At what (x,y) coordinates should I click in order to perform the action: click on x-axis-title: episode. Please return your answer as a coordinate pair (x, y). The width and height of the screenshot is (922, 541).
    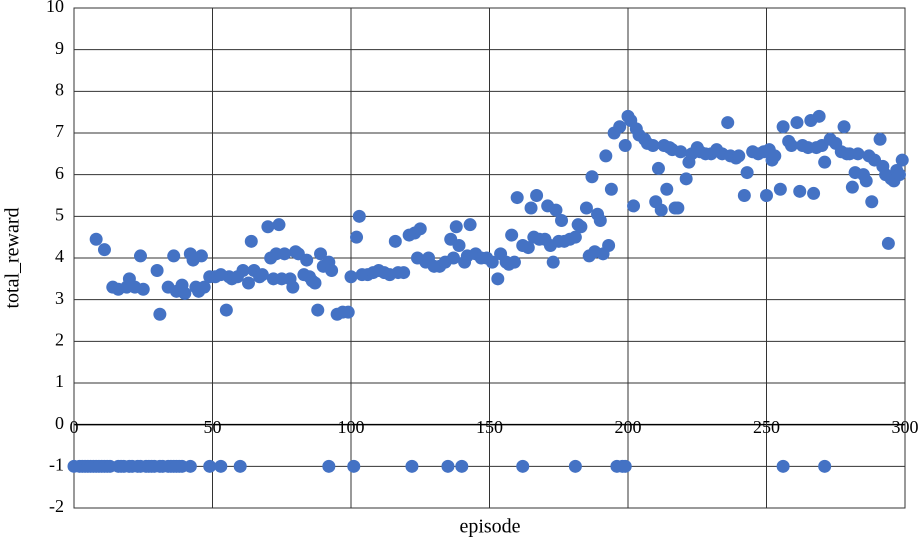
    Looking at the image, I should click on (489, 527).